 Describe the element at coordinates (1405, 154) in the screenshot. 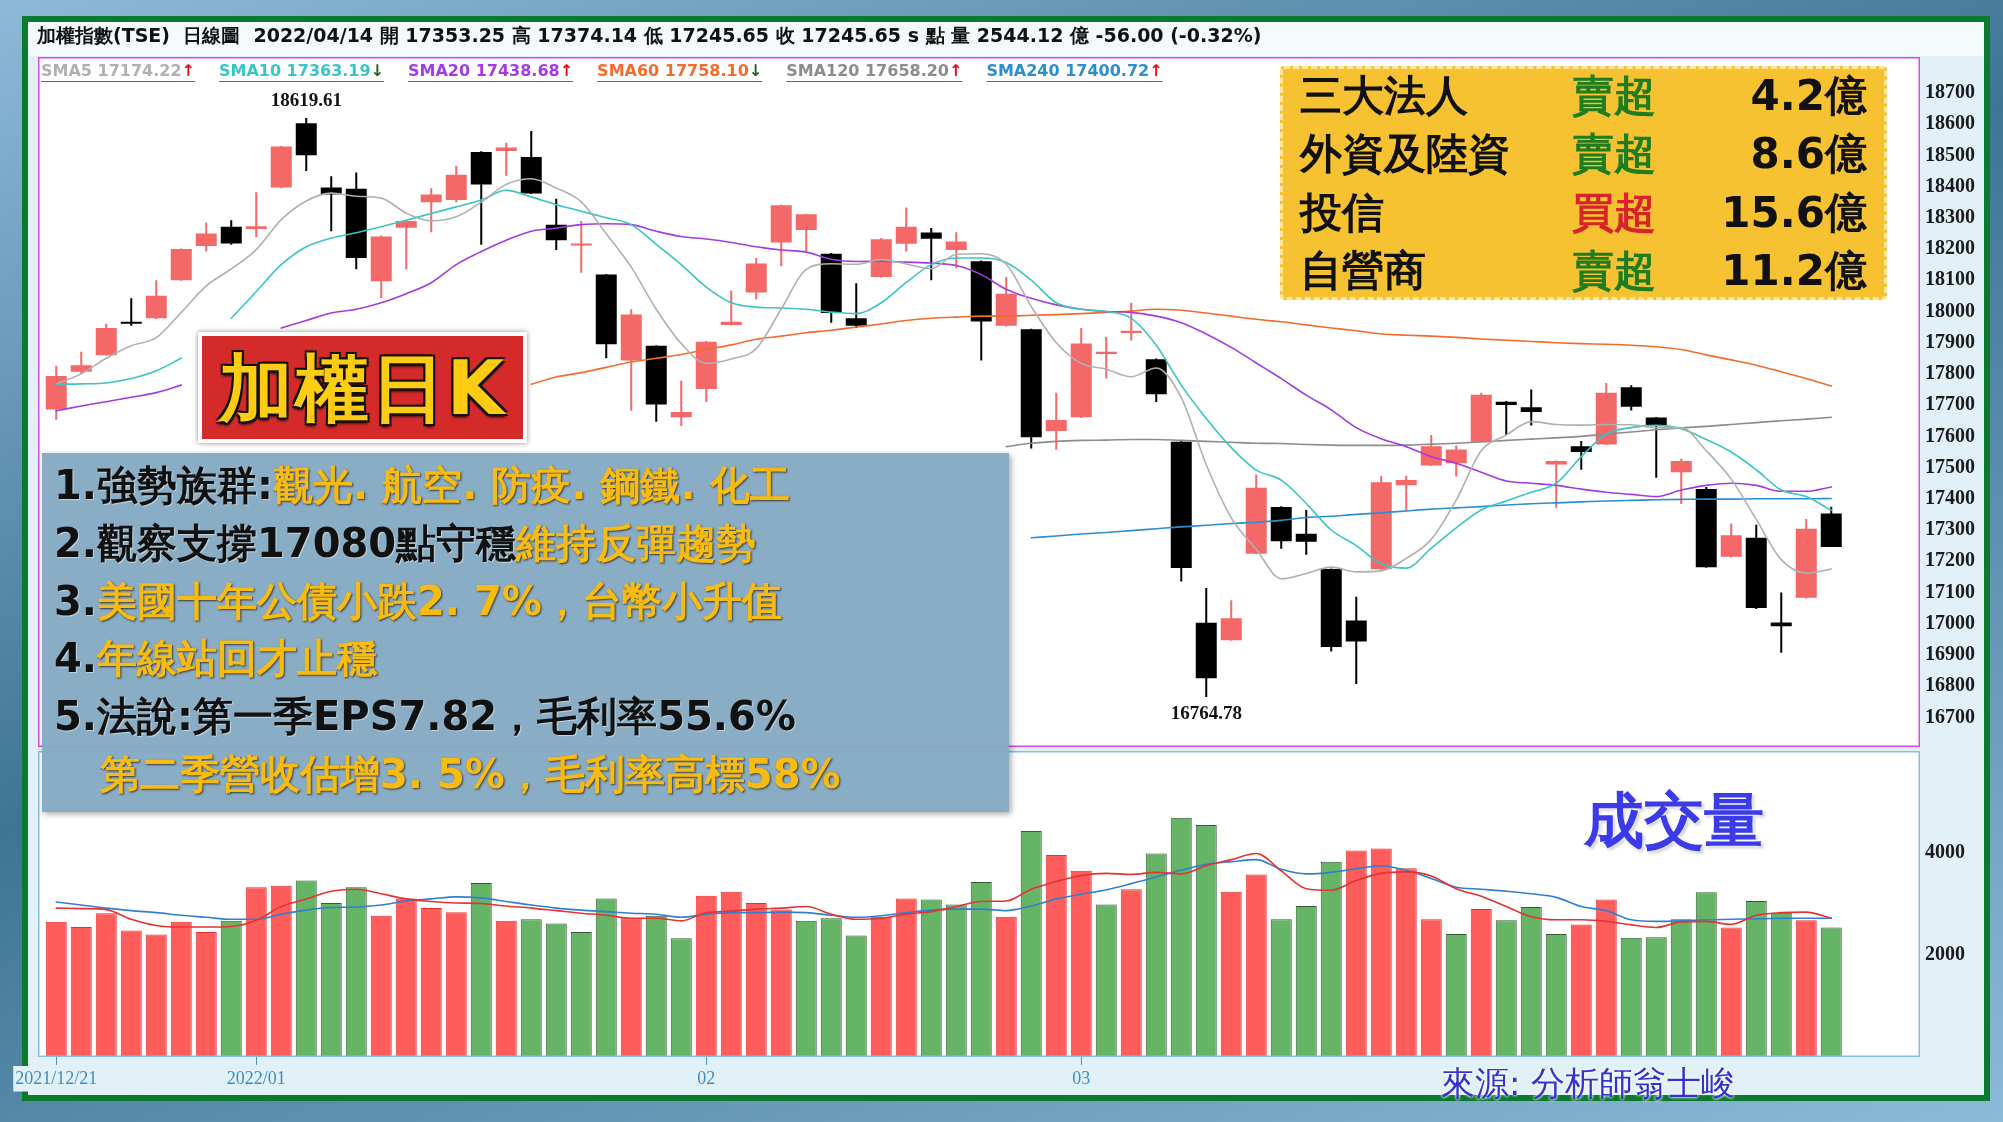

I see `annotation: 外資及陸資` at that location.